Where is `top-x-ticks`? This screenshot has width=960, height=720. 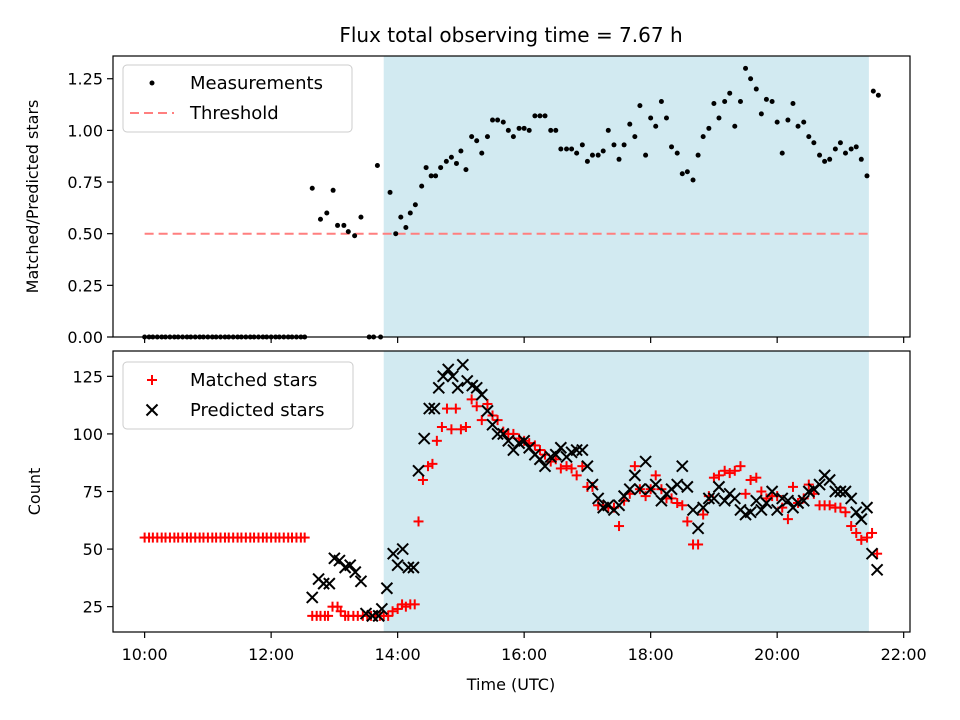
top-x-ticks is located at coordinates (524, 340).